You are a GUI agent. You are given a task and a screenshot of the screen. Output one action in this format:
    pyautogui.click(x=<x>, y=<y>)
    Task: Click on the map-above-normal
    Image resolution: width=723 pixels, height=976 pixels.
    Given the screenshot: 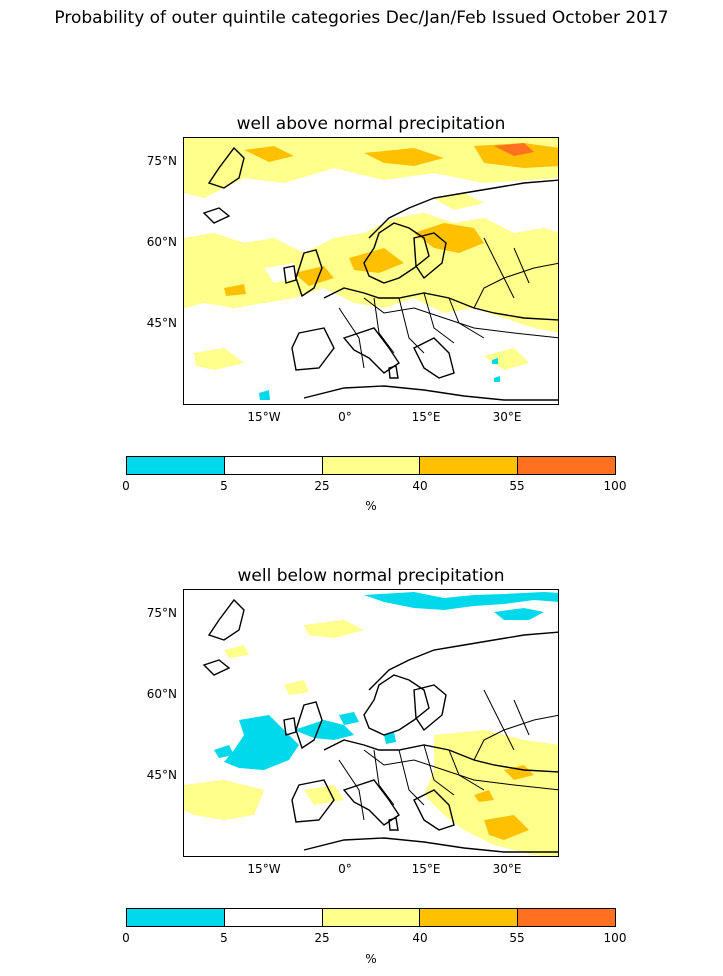 What is the action you would take?
    pyautogui.click(x=371, y=271)
    